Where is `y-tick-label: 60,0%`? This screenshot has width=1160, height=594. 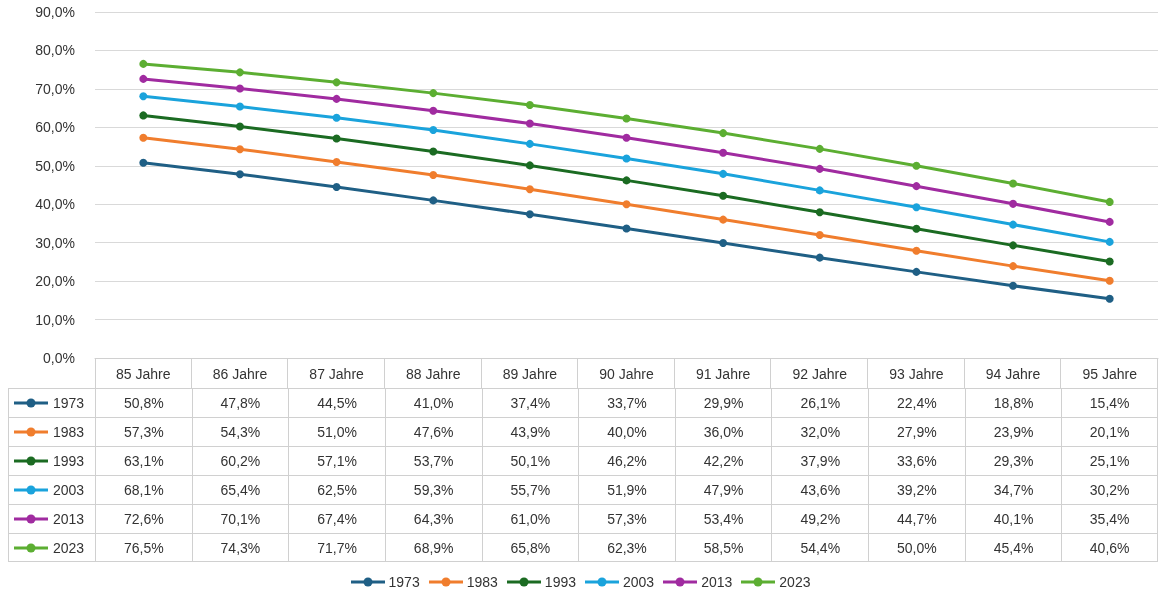
y-tick-label: 60,0% is located at coordinates (55, 127).